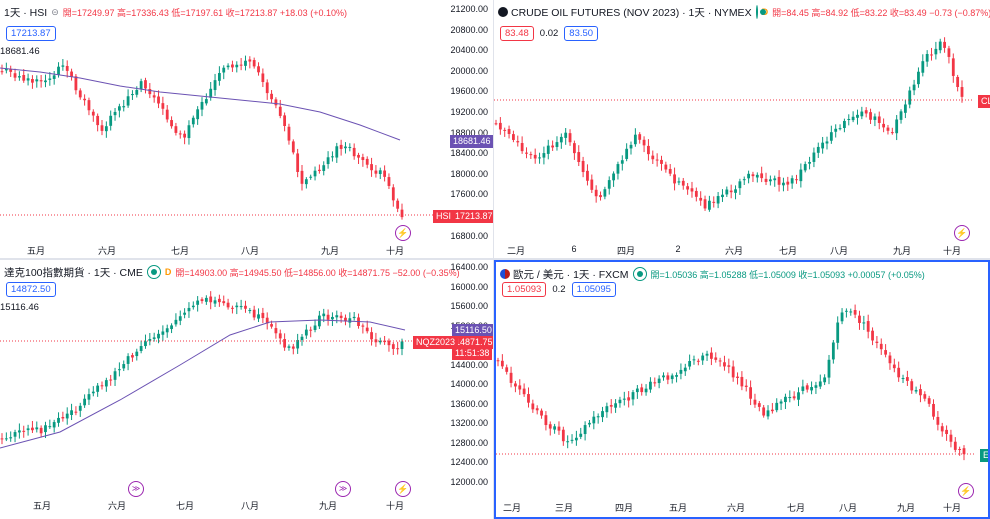  What do you see at coordinates (215, 251) in the screenshot?
I see `hsi-time-axis: 五月 六月 七月 八月 九月 十月` at bounding box center [215, 251].